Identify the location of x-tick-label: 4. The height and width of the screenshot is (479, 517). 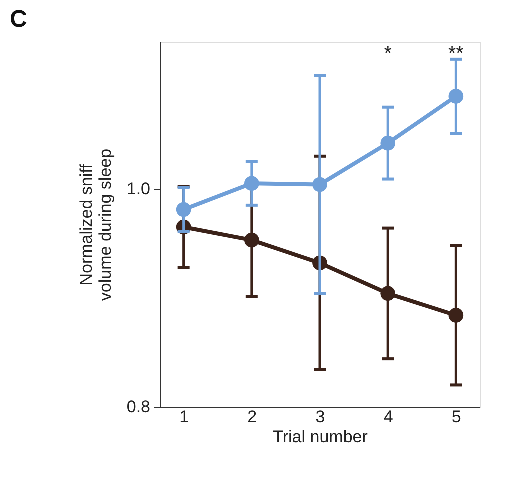
(389, 417).